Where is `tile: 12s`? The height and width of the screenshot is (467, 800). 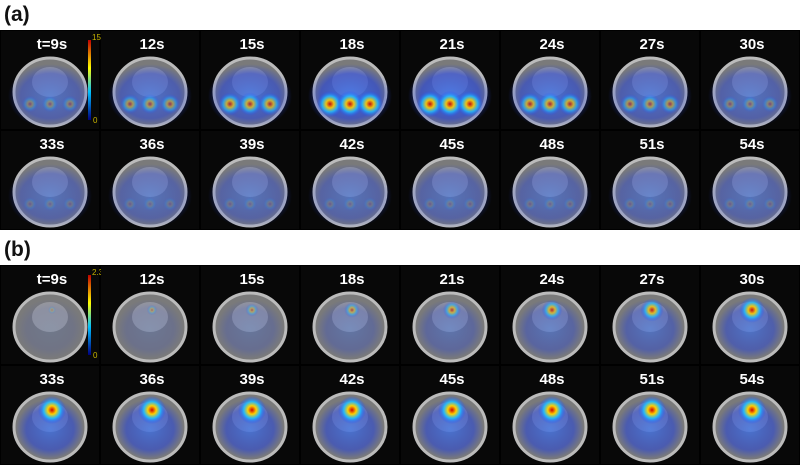 tile: 12s is located at coordinates (150, 315).